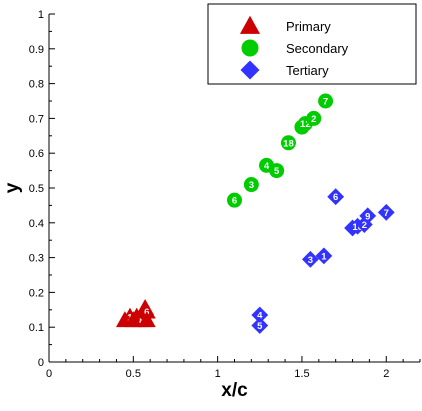  Describe the element at coordinates (317, 48) in the screenshot. I see `legend-secondary-label: Secondary` at that location.